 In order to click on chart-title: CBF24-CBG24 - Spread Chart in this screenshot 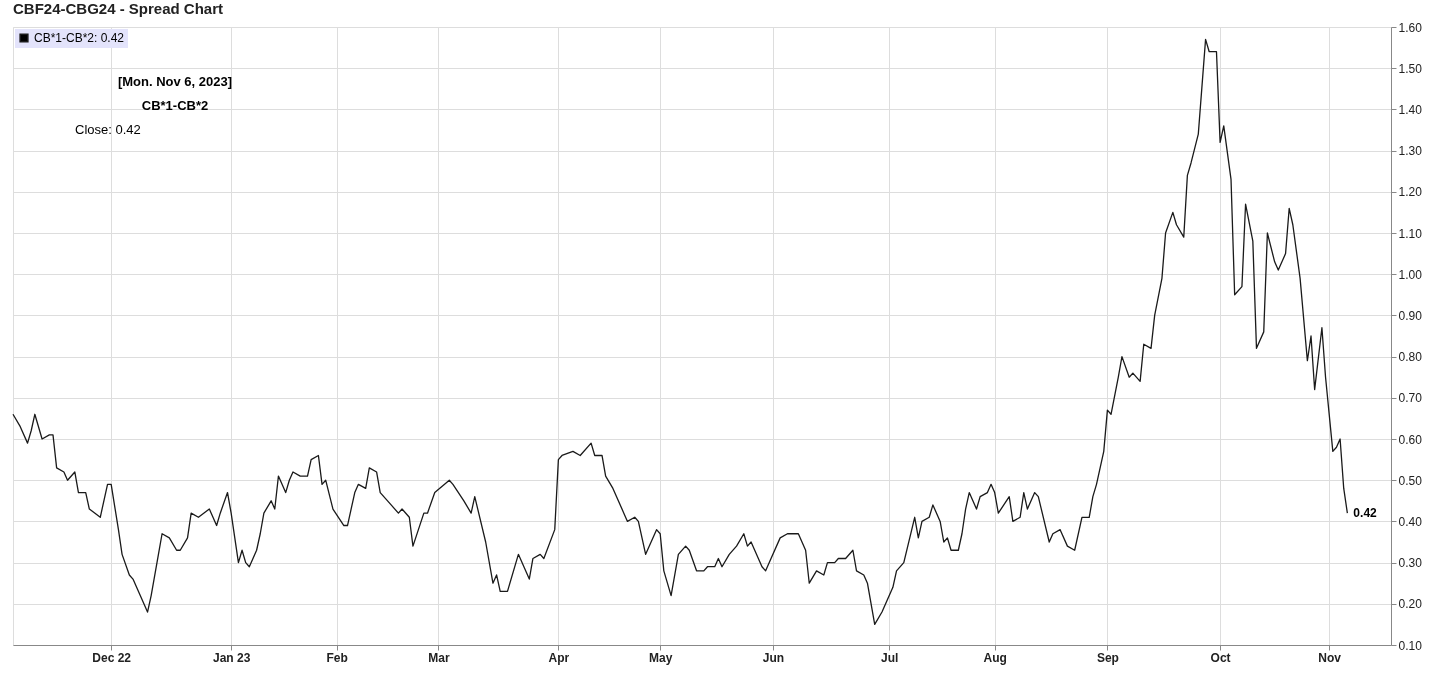, I will do `click(118, 8)`.